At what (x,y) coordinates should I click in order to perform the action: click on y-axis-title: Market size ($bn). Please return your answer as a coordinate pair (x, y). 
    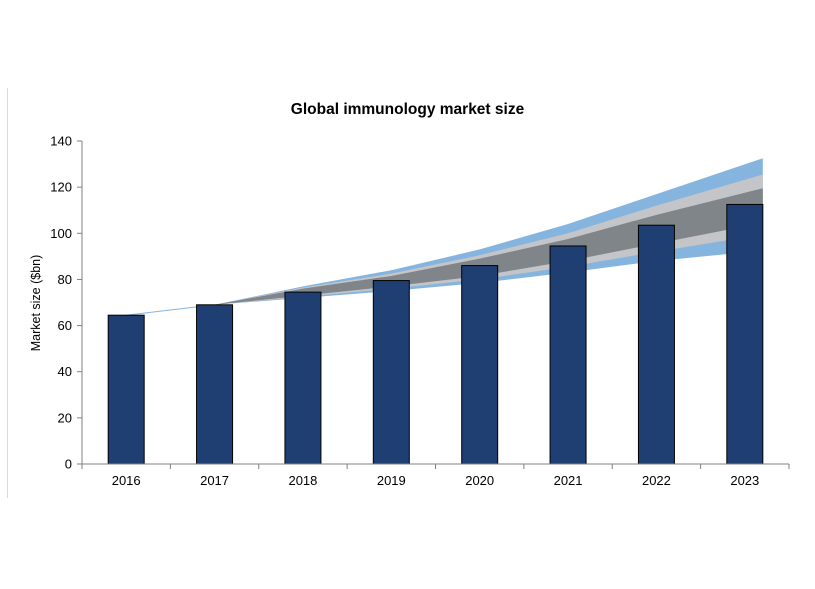
    Looking at the image, I should click on (36, 303).